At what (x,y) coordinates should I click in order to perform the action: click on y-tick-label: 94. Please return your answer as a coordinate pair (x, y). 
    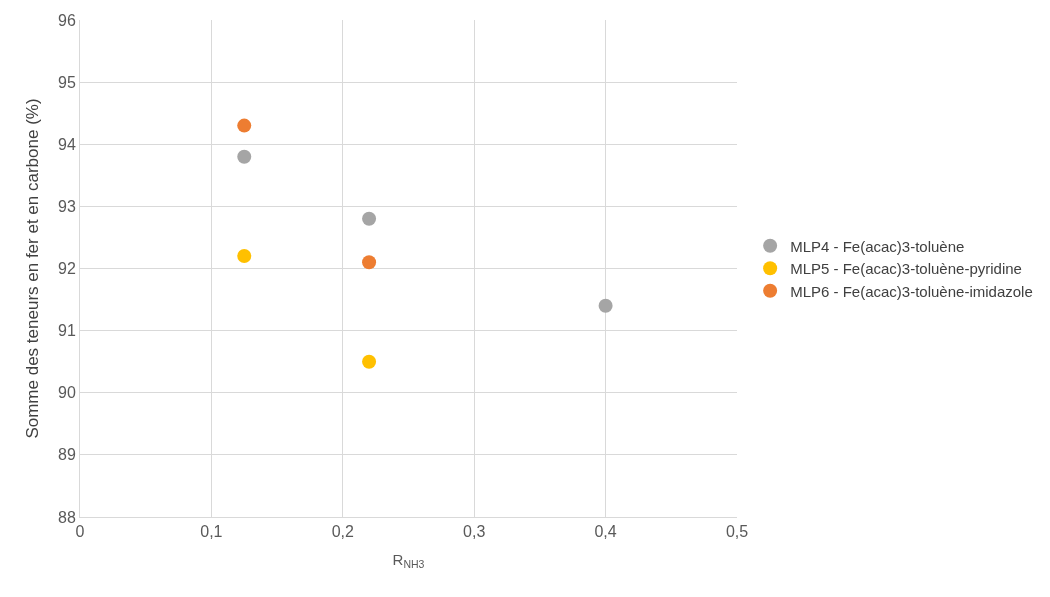
    Looking at the image, I should click on (67, 144).